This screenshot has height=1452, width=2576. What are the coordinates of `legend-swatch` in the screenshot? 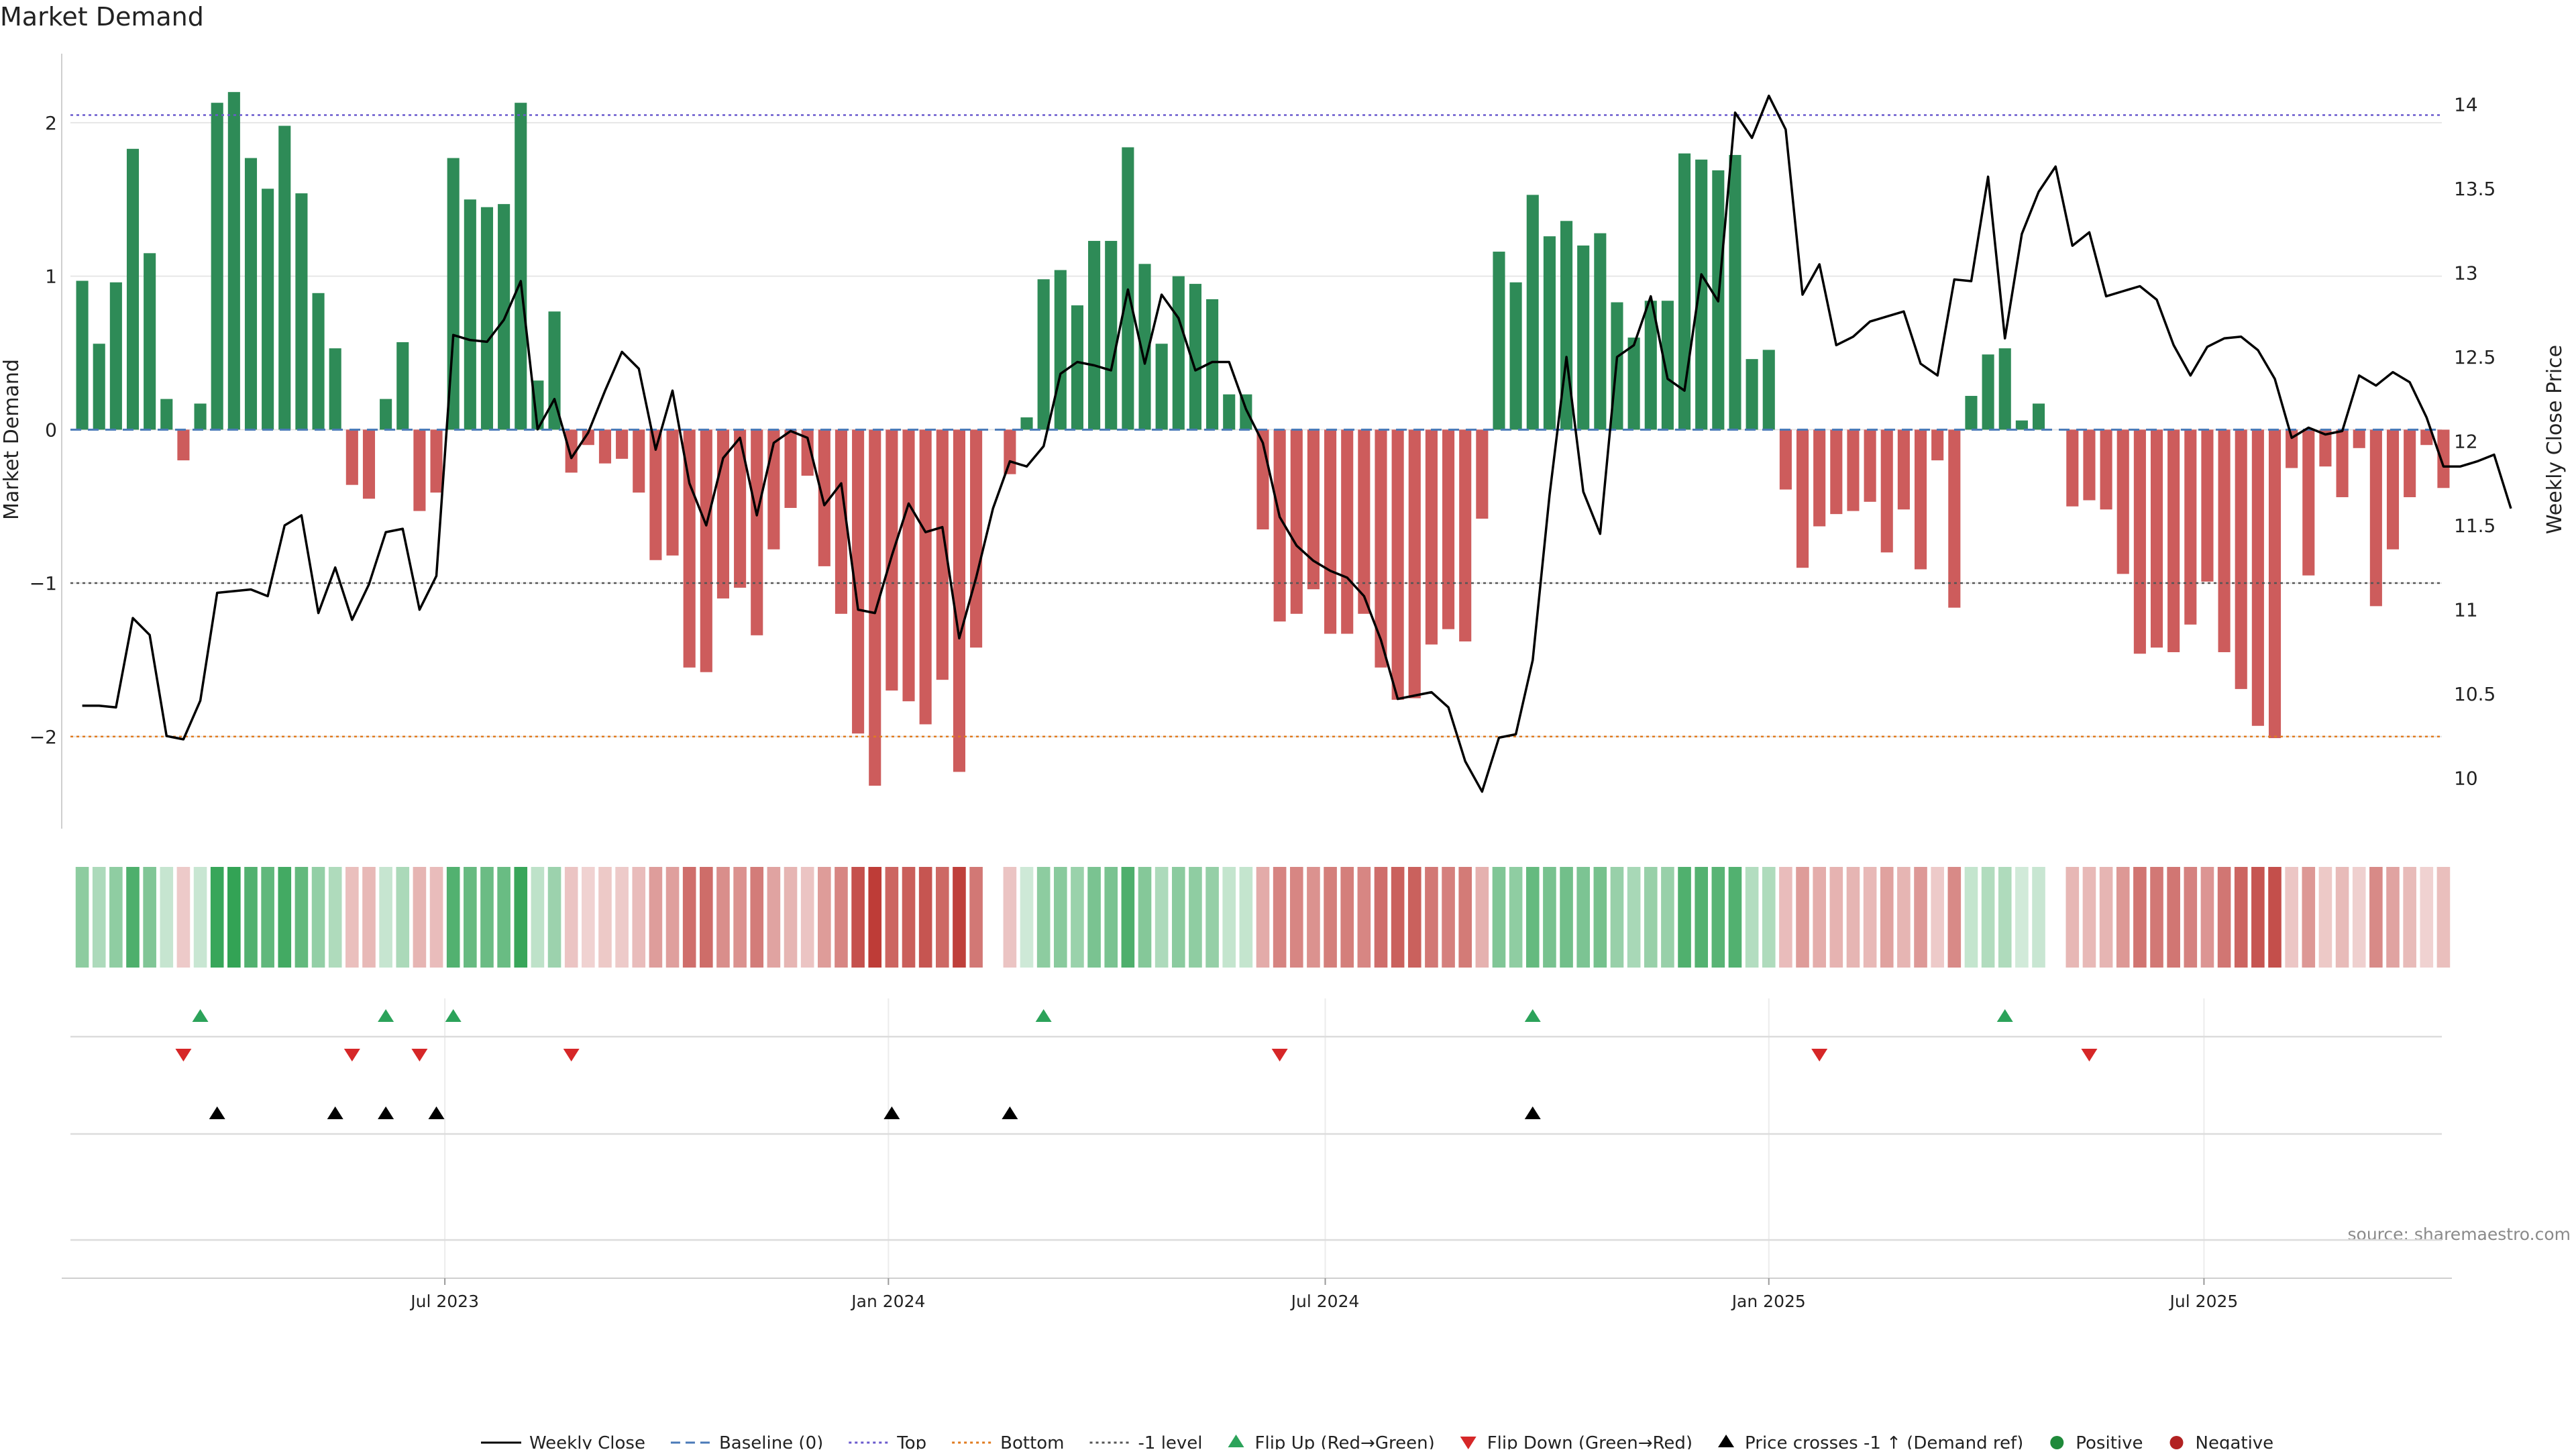 It's located at (1726, 1441).